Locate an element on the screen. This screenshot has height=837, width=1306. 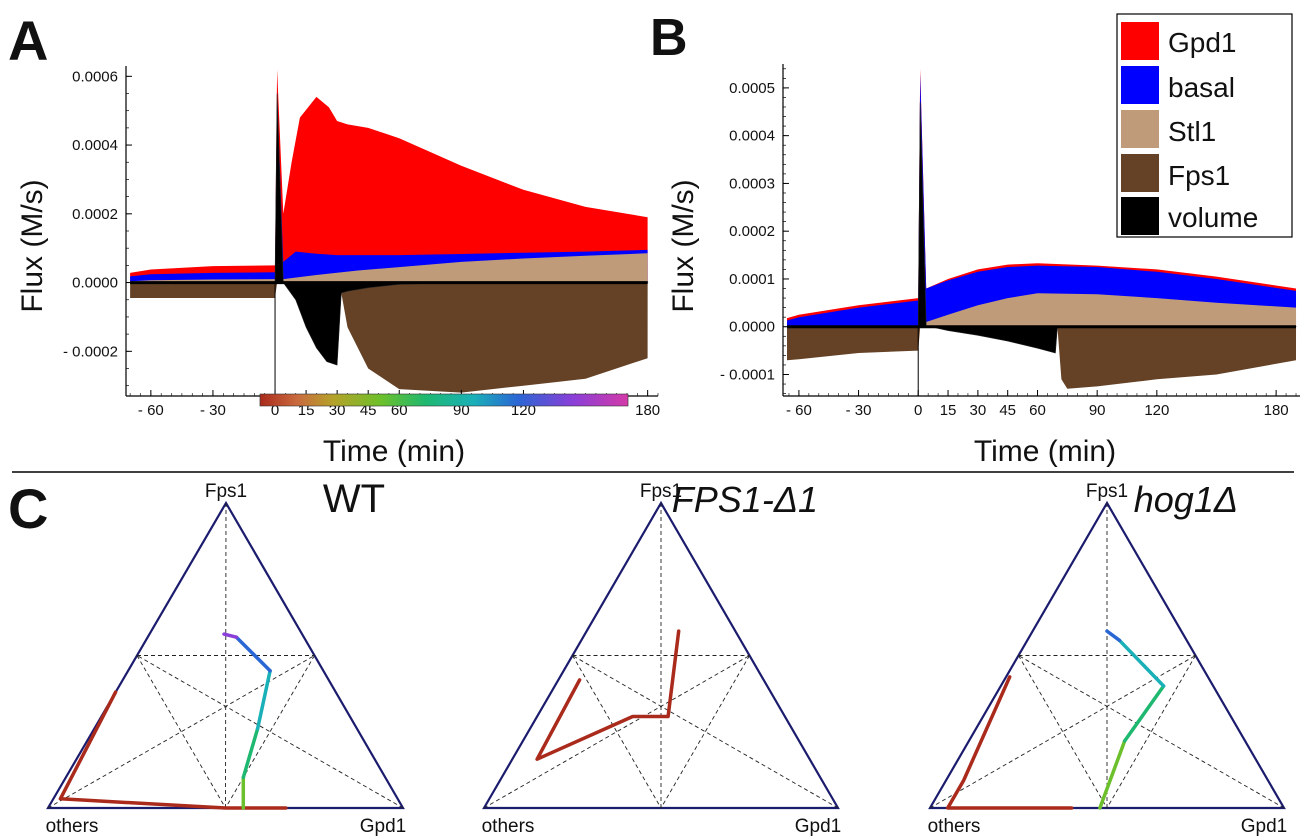
panel-c-wt-trajectory-early is located at coordinates (173, 750).